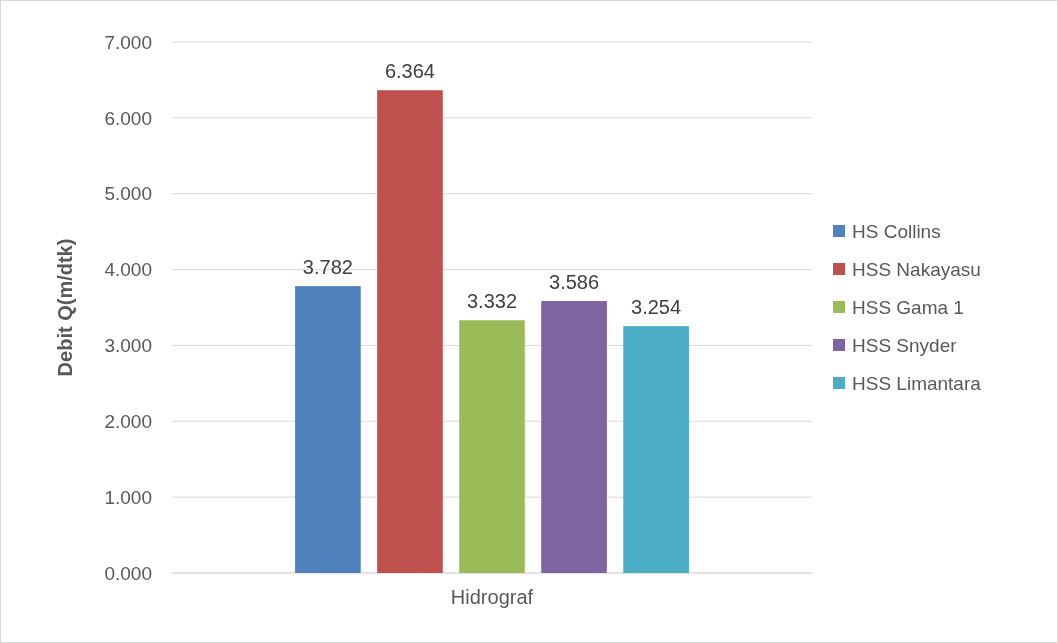 This screenshot has height=643, width=1058. I want to click on legend-label: HSS Nakayasu, so click(916, 269).